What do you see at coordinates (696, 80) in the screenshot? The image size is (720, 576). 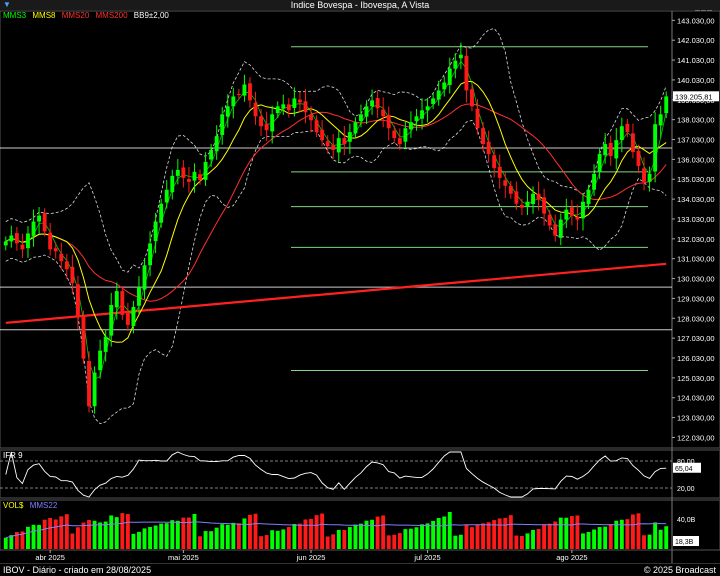 I see `y-tick-label: 140.030,00` at bounding box center [696, 80].